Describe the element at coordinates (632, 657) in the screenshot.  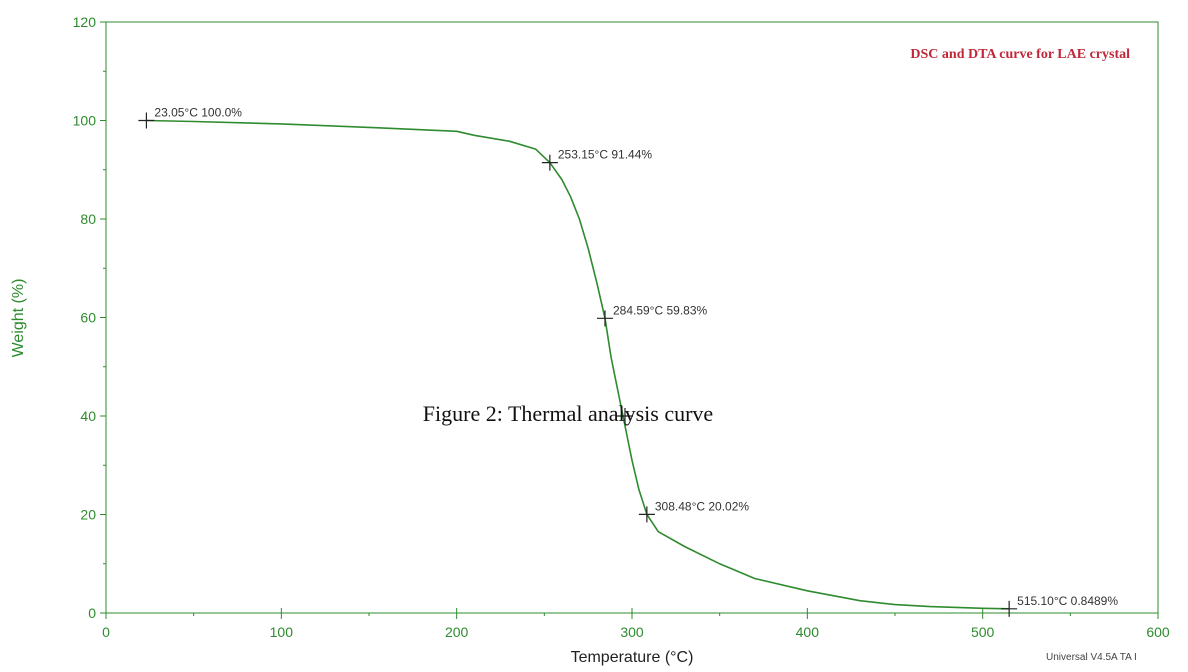
I see `x-axis-title: Temperature (°C)` at that location.